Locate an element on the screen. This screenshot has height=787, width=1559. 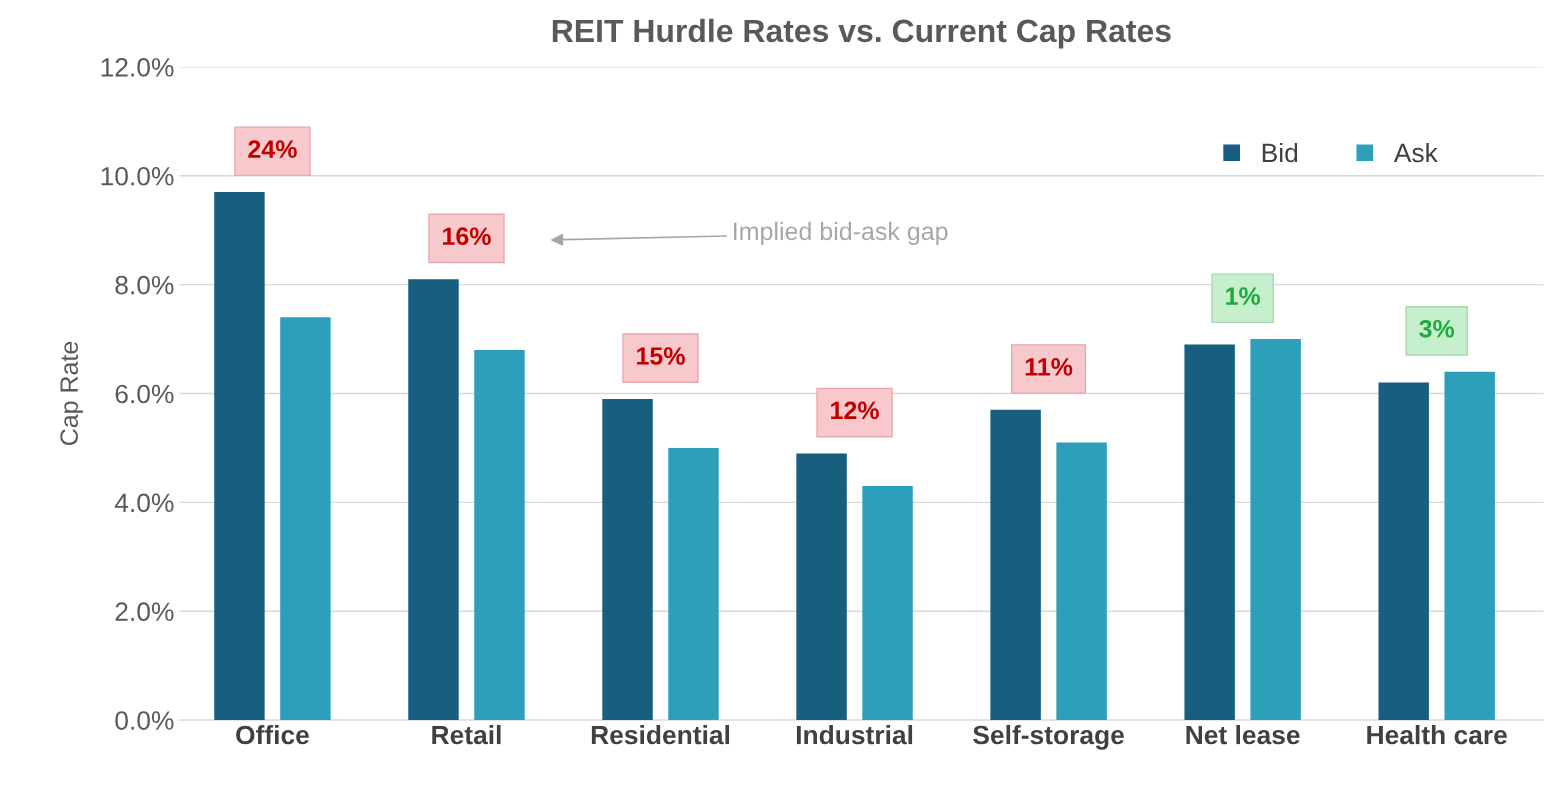
x-tick-label: Residential is located at coordinates (660, 734).